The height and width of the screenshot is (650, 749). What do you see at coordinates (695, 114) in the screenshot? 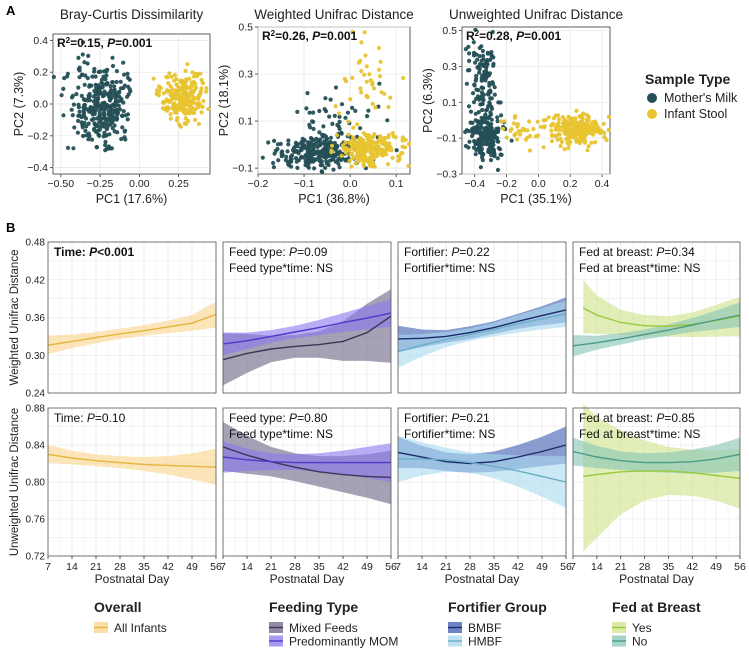
I see `legend-label: Infant Stool` at bounding box center [695, 114].